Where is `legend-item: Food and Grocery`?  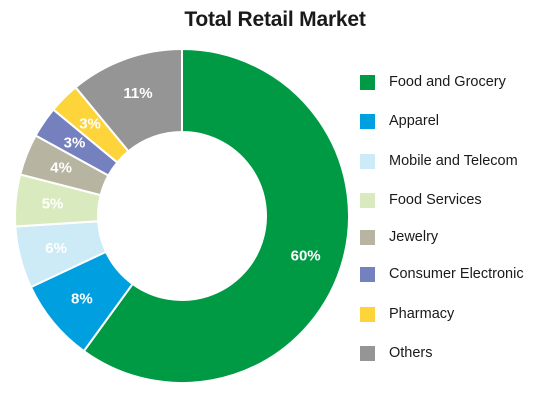
legend-item: Food and Grocery is located at coordinates (433, 82).